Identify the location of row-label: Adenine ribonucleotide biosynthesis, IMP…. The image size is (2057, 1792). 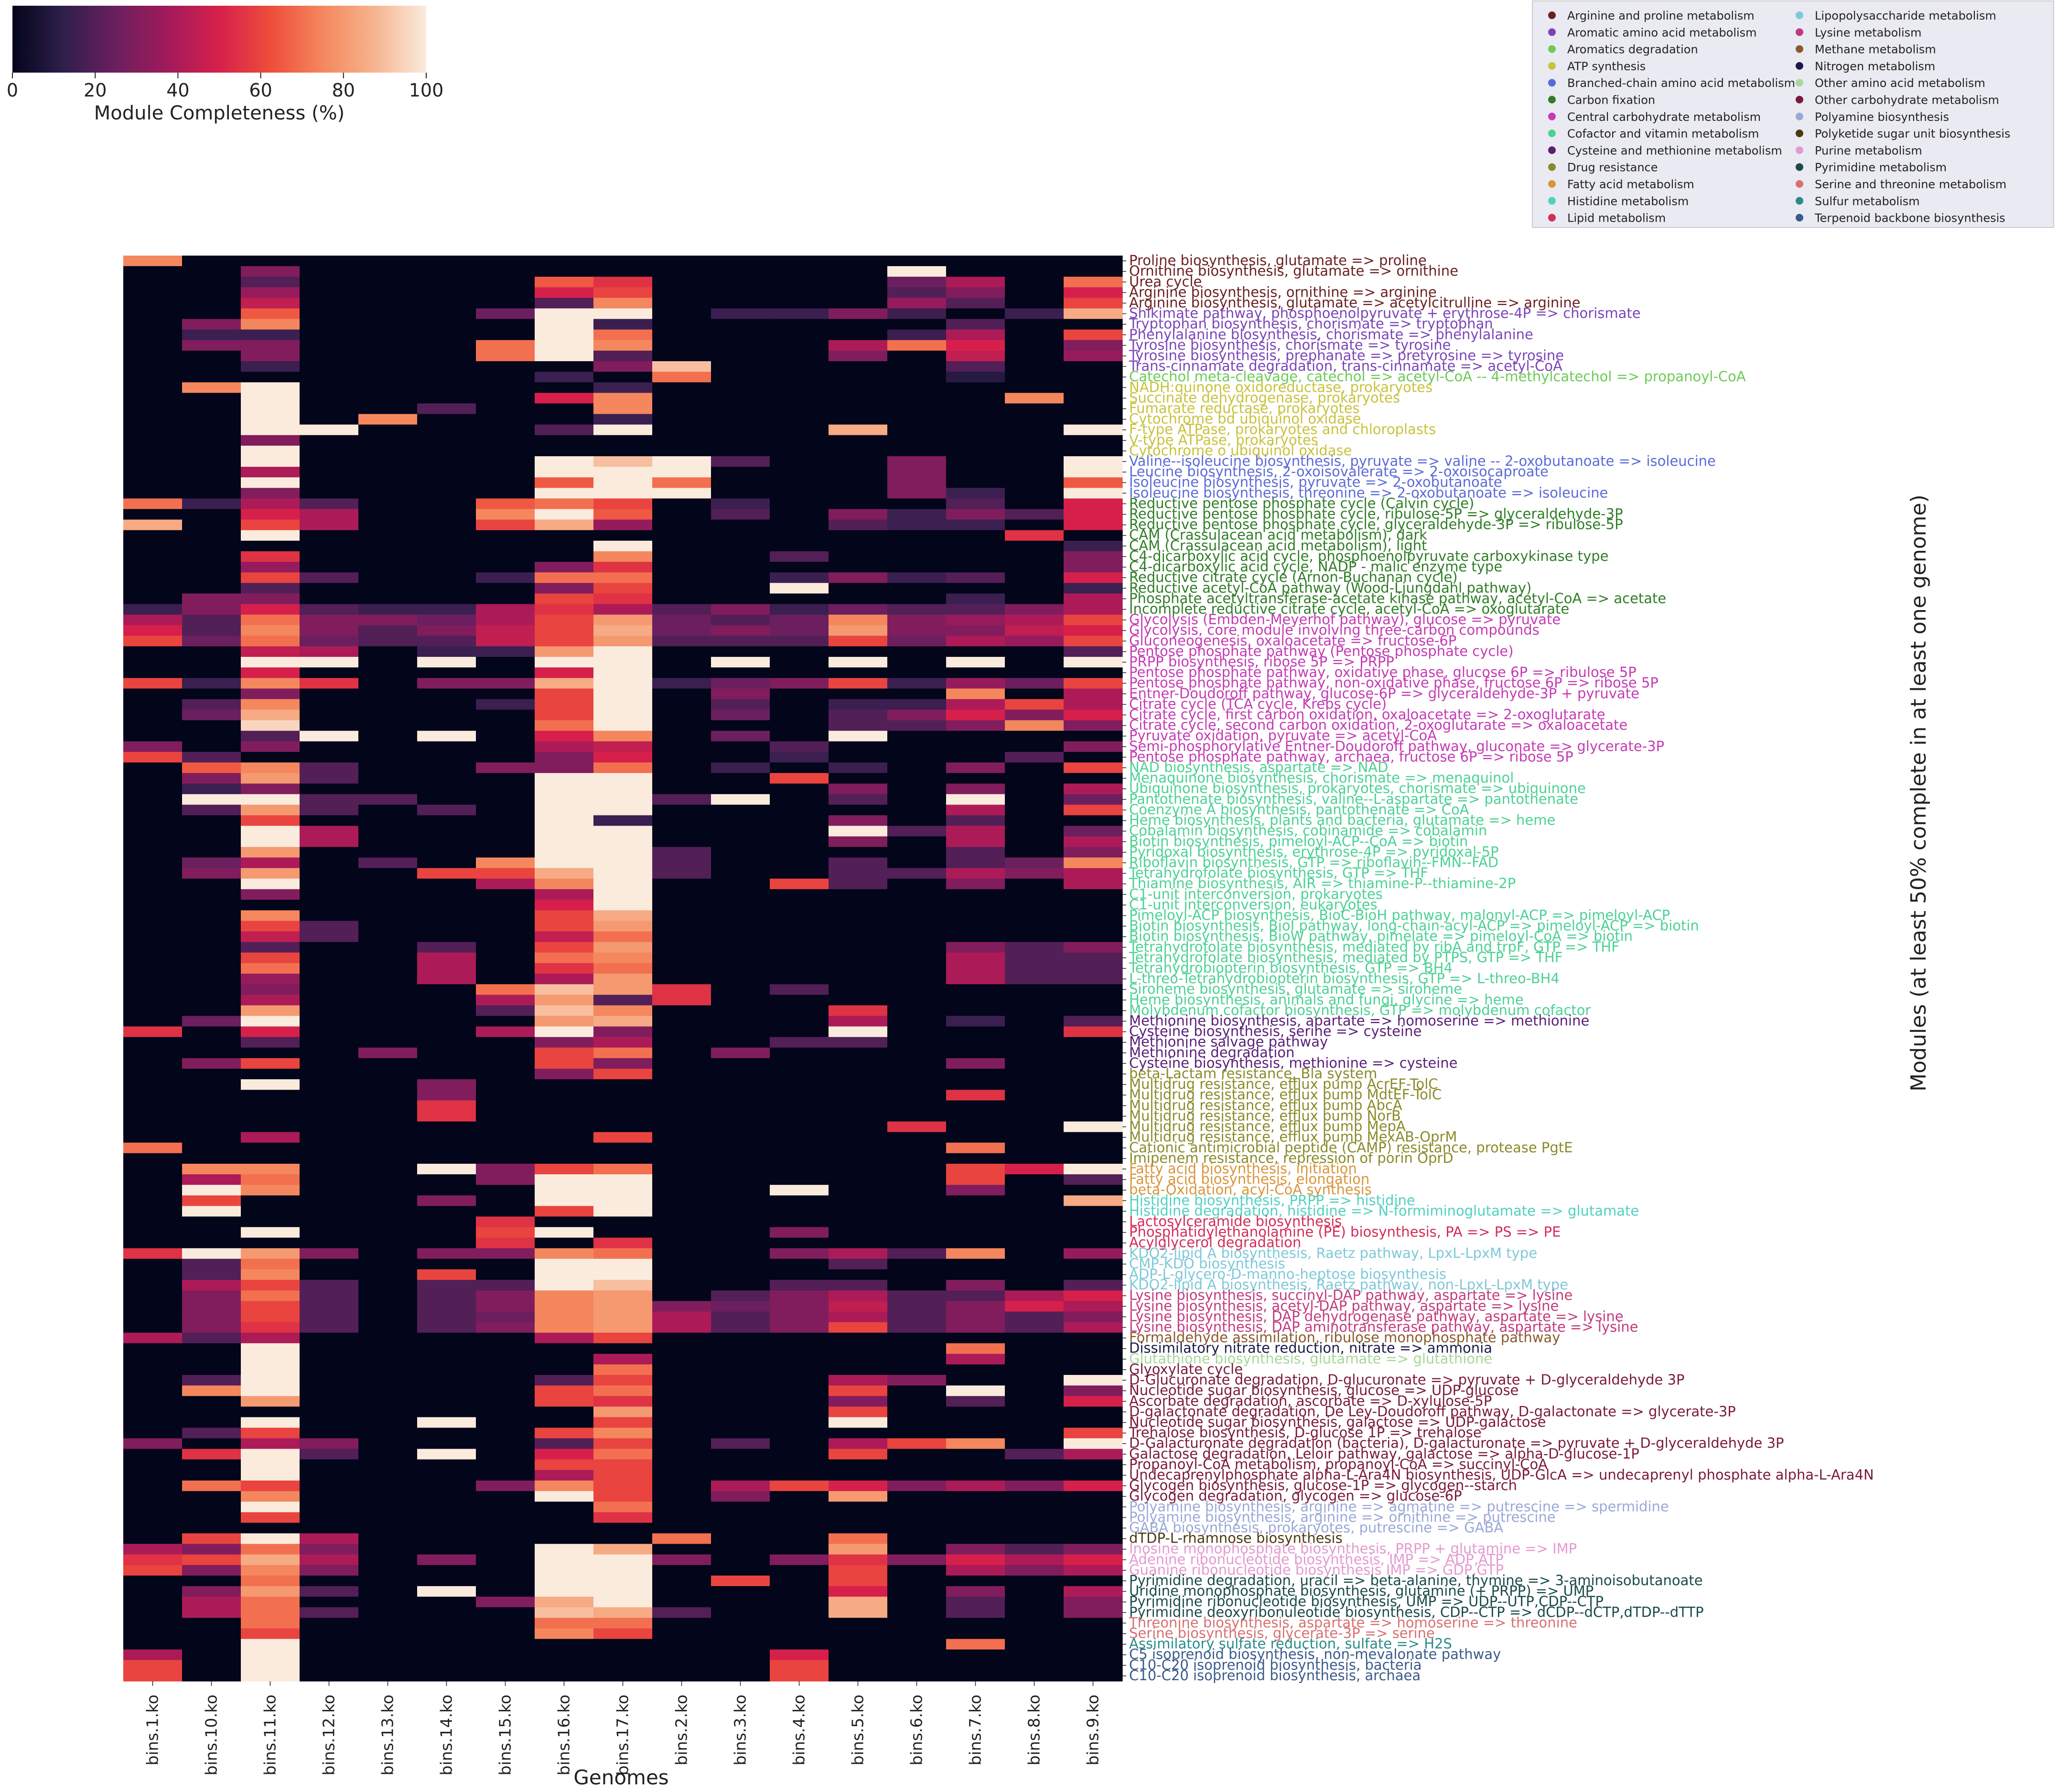
(1316, 1559).